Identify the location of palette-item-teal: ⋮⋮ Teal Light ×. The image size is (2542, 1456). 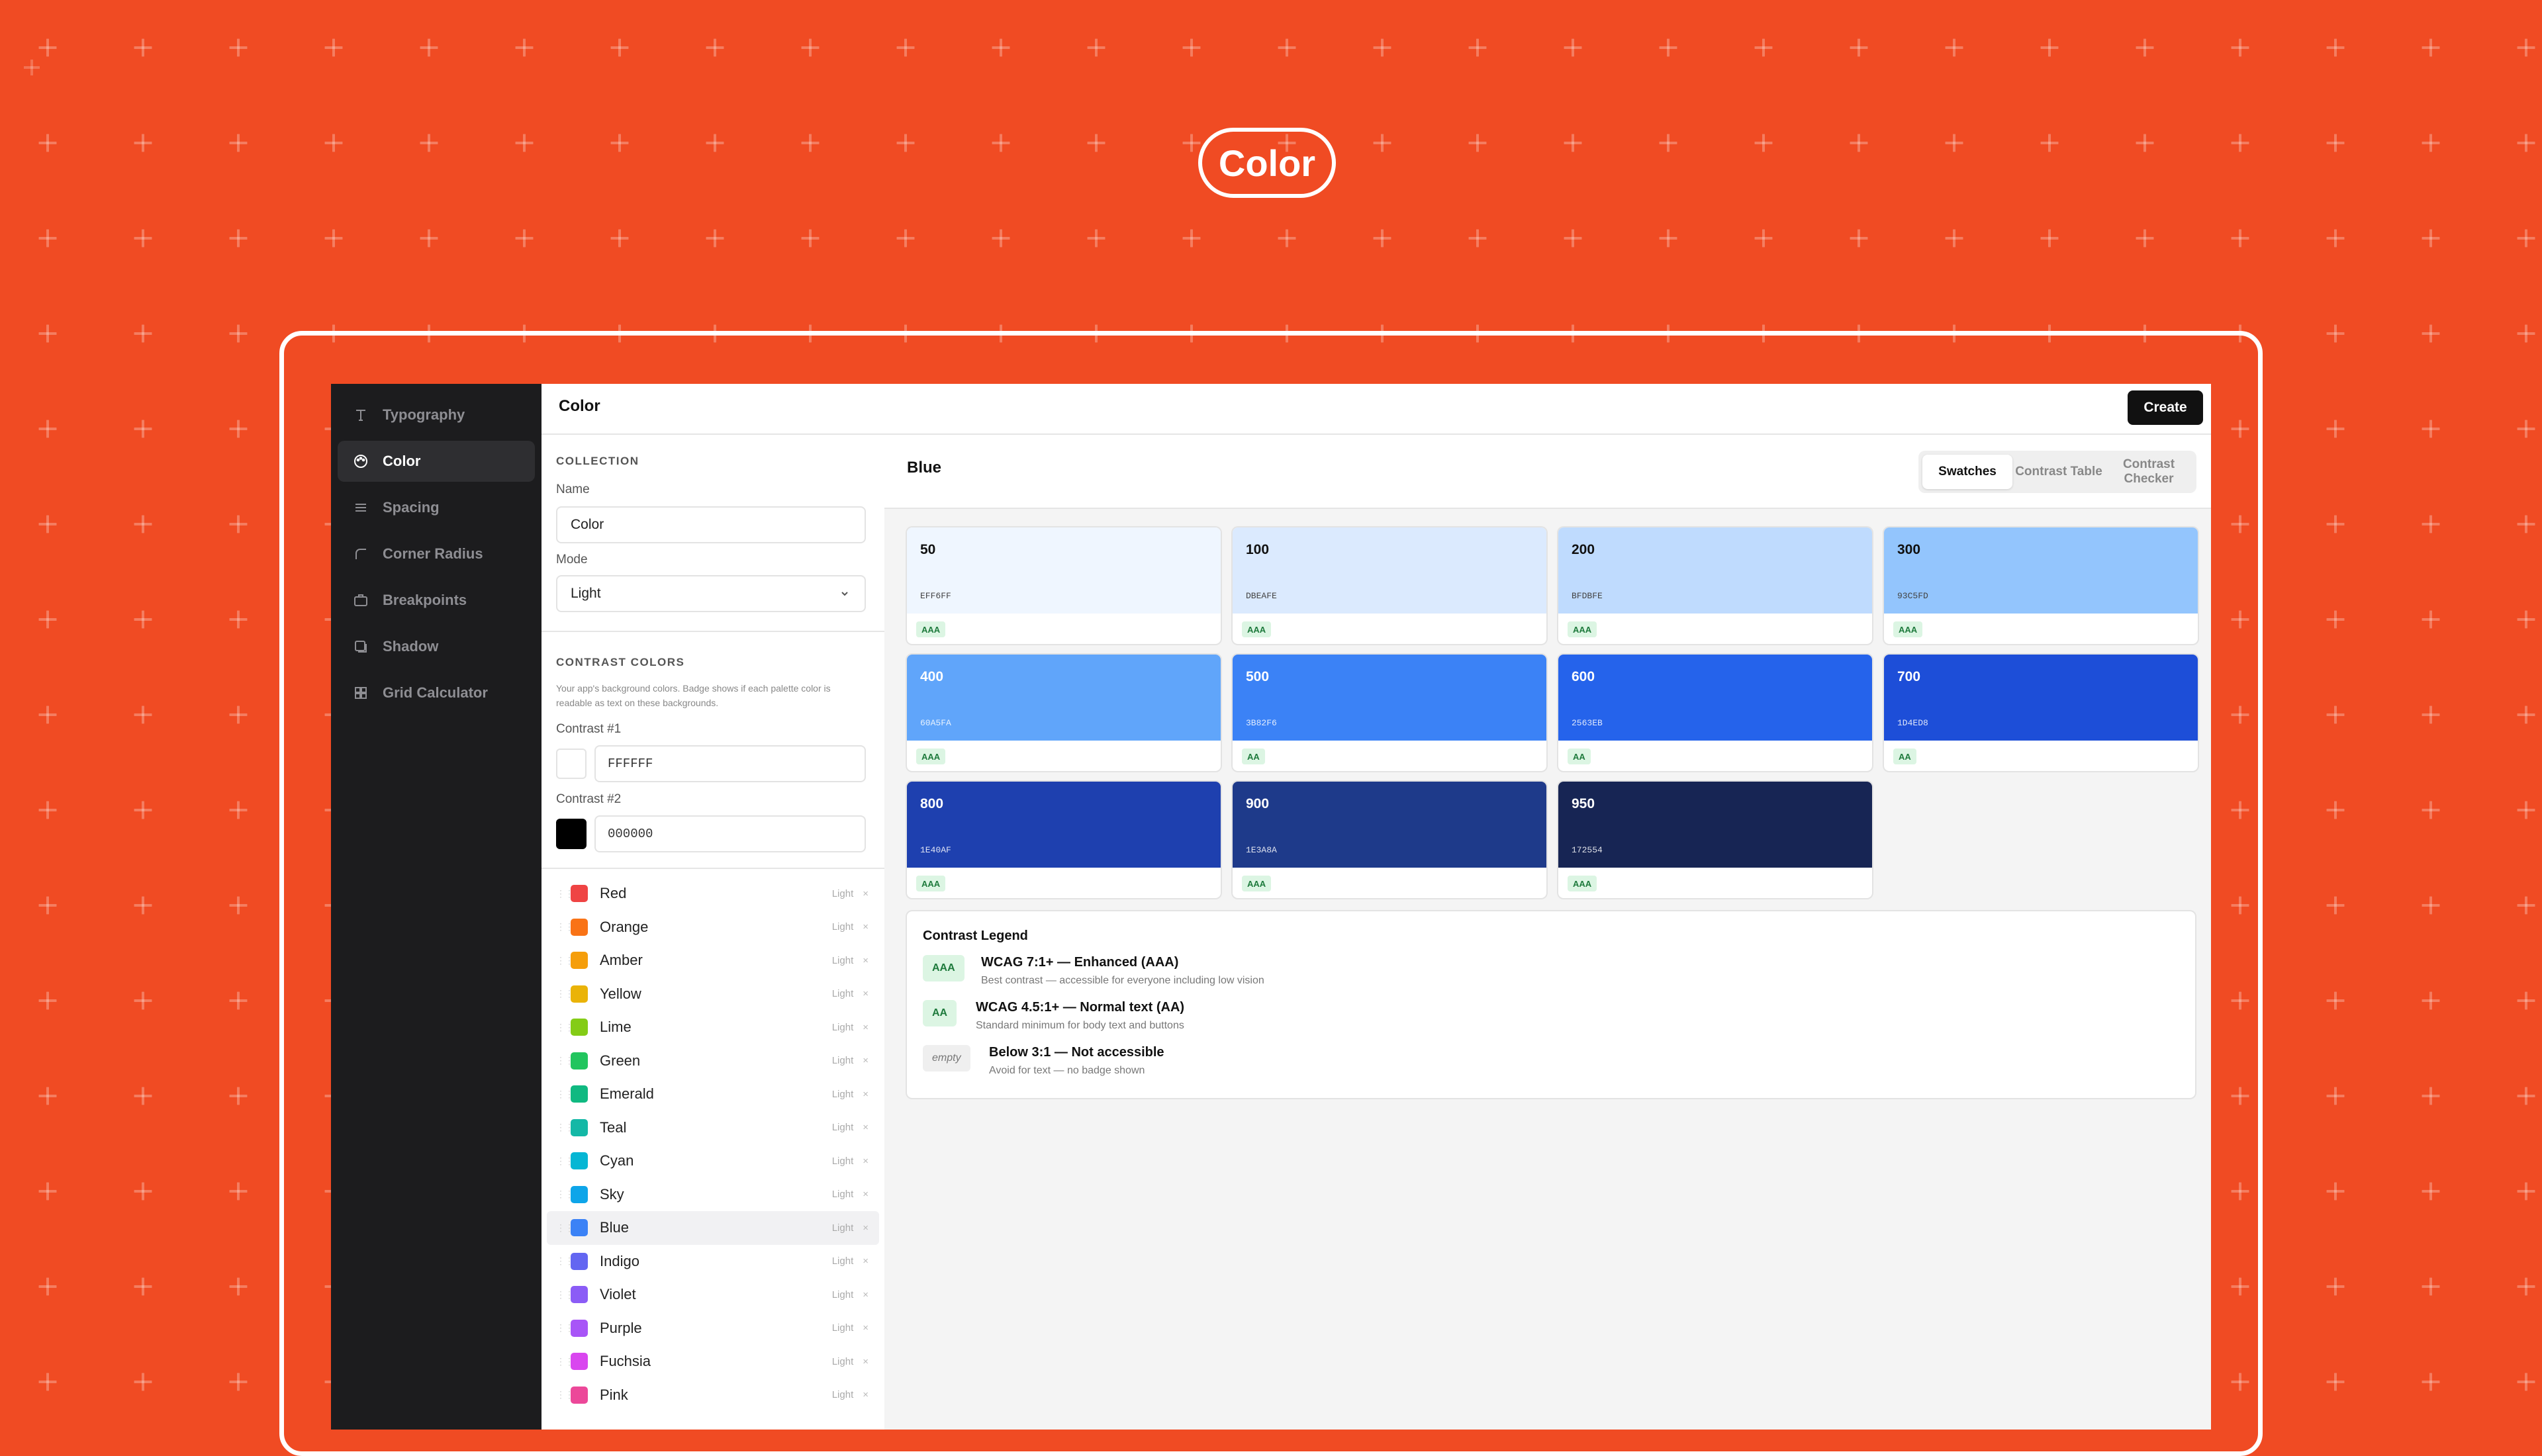
(713, 1128).